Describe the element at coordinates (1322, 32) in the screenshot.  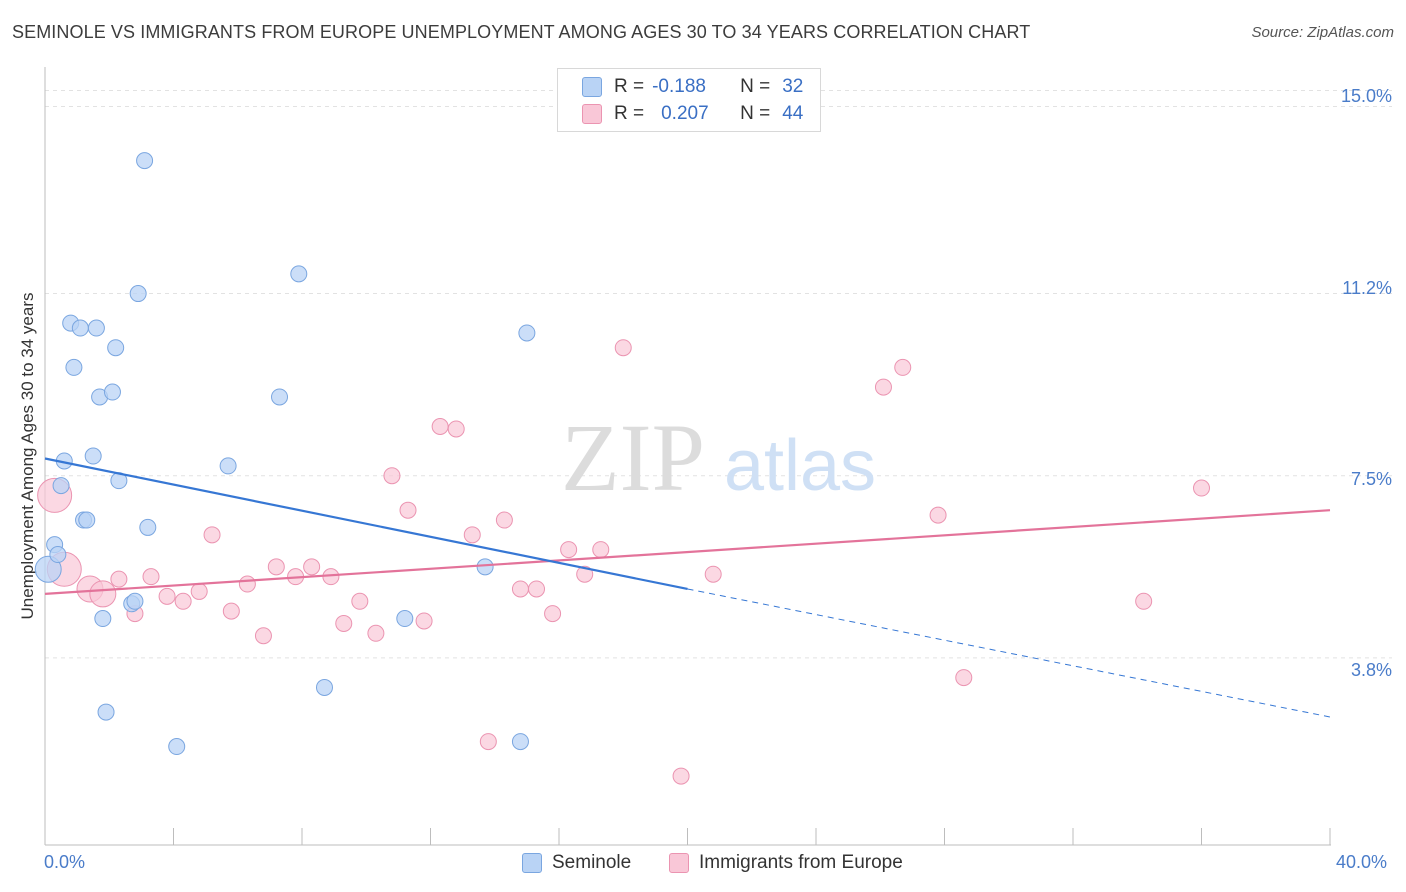
I see `source-label: Source: ZipAtlas.com` at that location.